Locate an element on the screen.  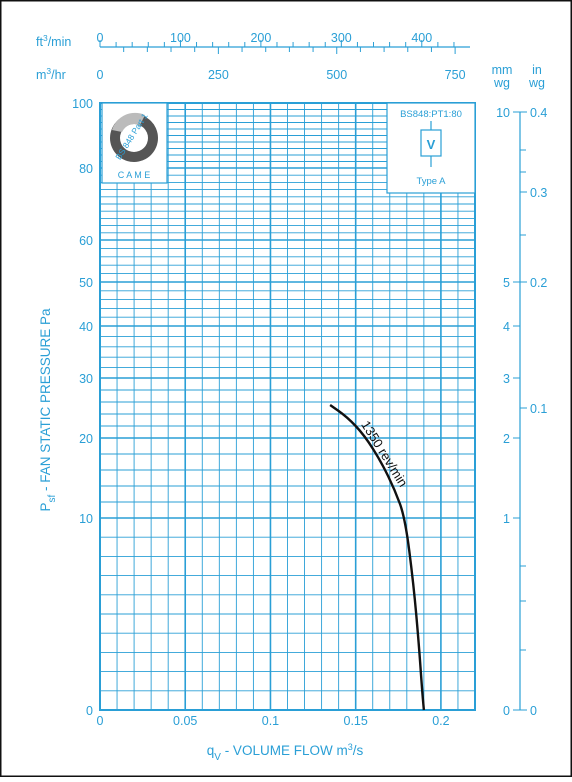
x-tick-label: 0.15 is located at coordinates (356, 721).